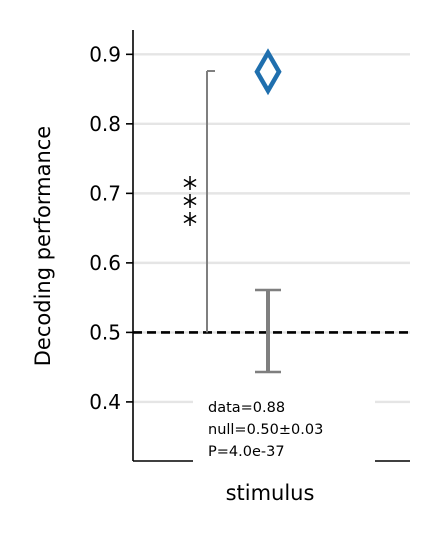  Describe the element at coordinates (43, 246) in the screenshot. I see `y-axis-label: Decoding performance` at that location.